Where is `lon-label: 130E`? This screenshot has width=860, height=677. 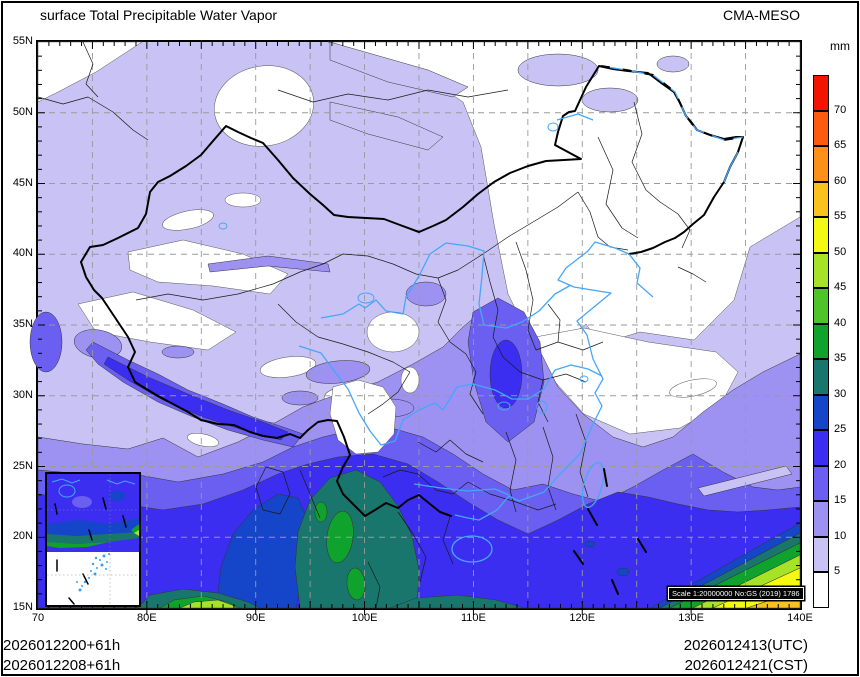 lon-label: 130E is located at coordinates (691, 618).